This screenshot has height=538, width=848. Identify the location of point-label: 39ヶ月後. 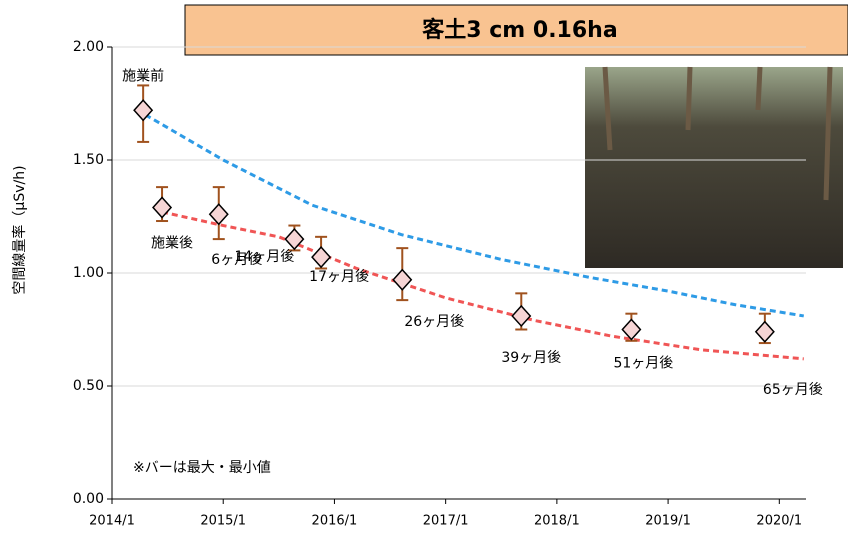
(531, 358).